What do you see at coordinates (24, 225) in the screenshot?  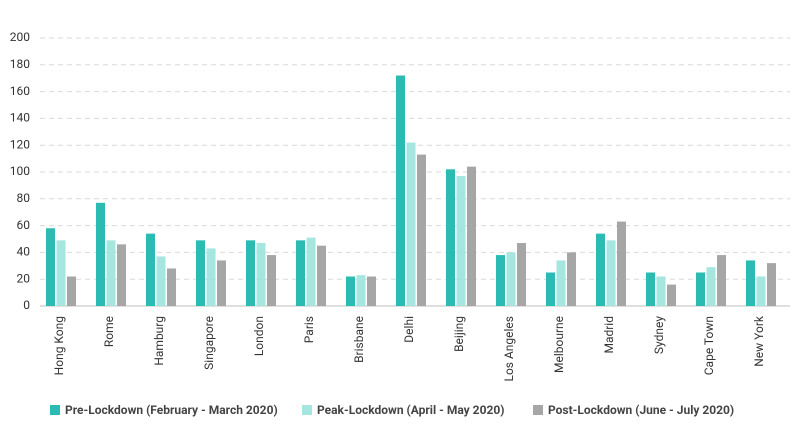 I see `y-tick-label: 60` at bounding box center [24, 225].